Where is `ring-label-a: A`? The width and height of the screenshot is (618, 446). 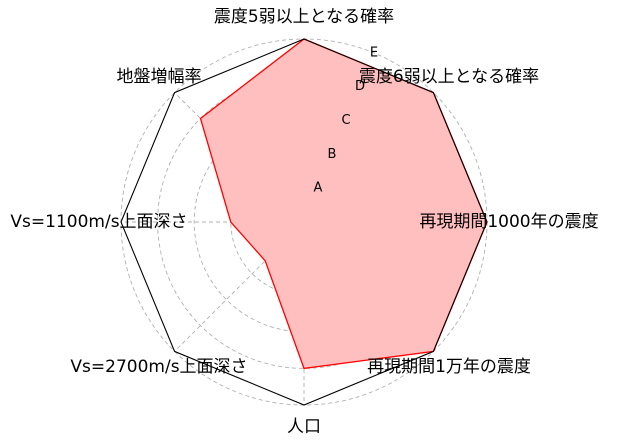 ring-label-a: A is located at coordinates (318, 188).